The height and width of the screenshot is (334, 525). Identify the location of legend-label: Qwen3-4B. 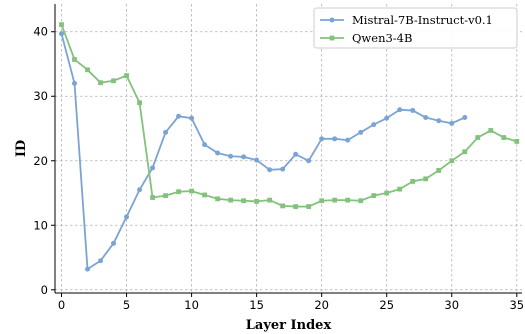
(382, 38).